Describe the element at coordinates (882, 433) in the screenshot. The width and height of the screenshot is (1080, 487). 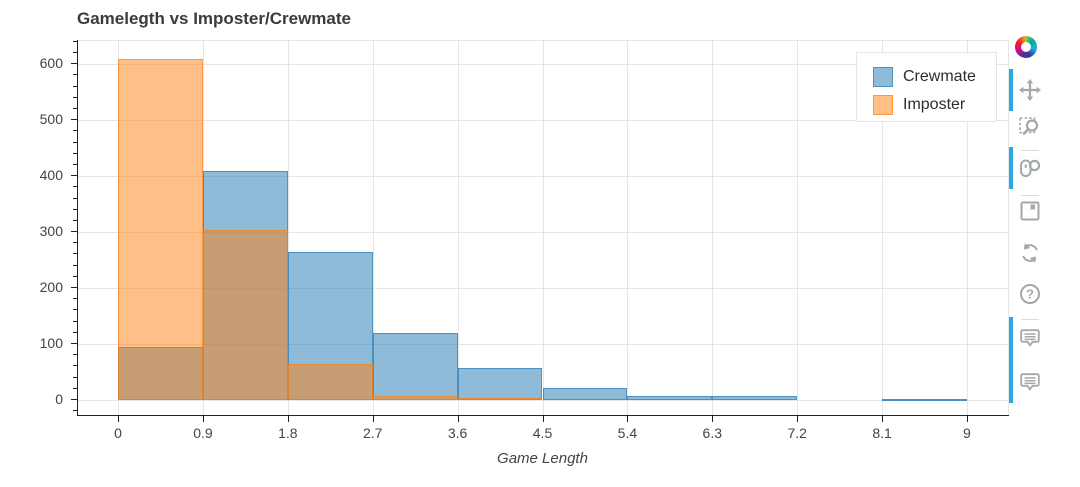
I see `x-tick-label: 8.1` at that location.